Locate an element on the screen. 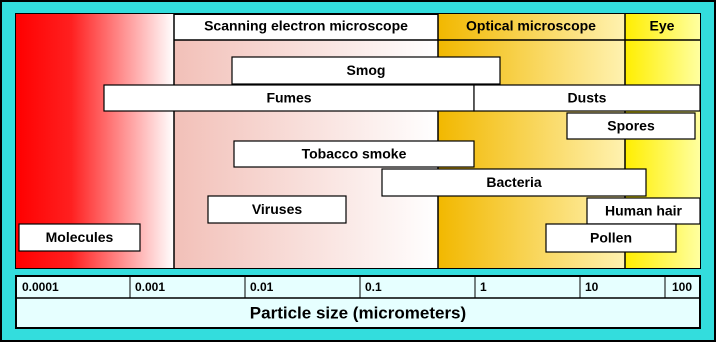  region-label: Eye is located at coordinates (662, 26).